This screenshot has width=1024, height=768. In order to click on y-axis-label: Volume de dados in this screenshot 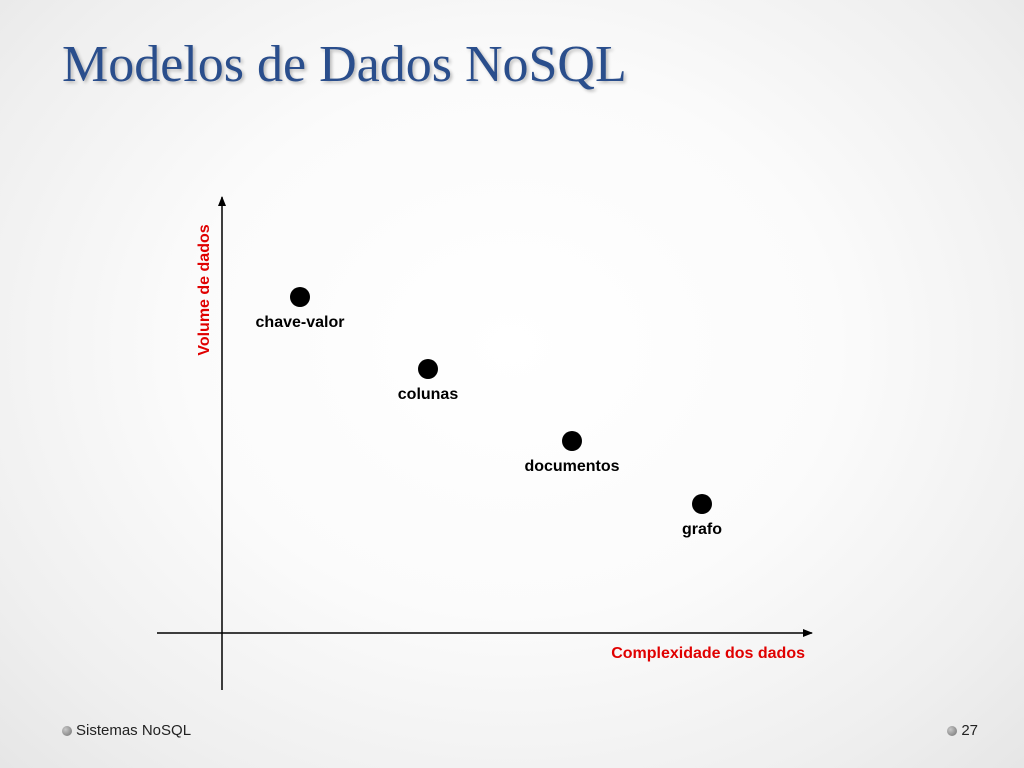, I will do `click(204, 289)`.